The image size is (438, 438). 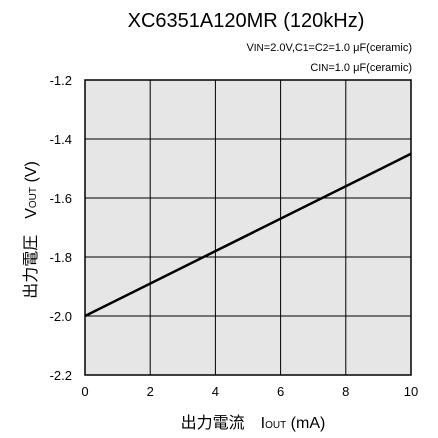 What do you see at coordinates (246, 21) in the screenshot?
I see `chart-title: XC6351A120MR (120kHz)` at bounding box center [246, 21].